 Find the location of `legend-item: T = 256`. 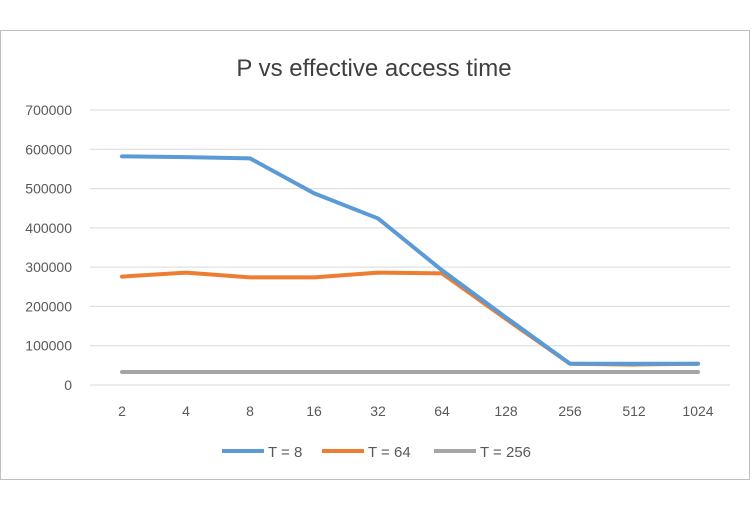

legend-item: T = 256 is located at coordinates (482, 452).